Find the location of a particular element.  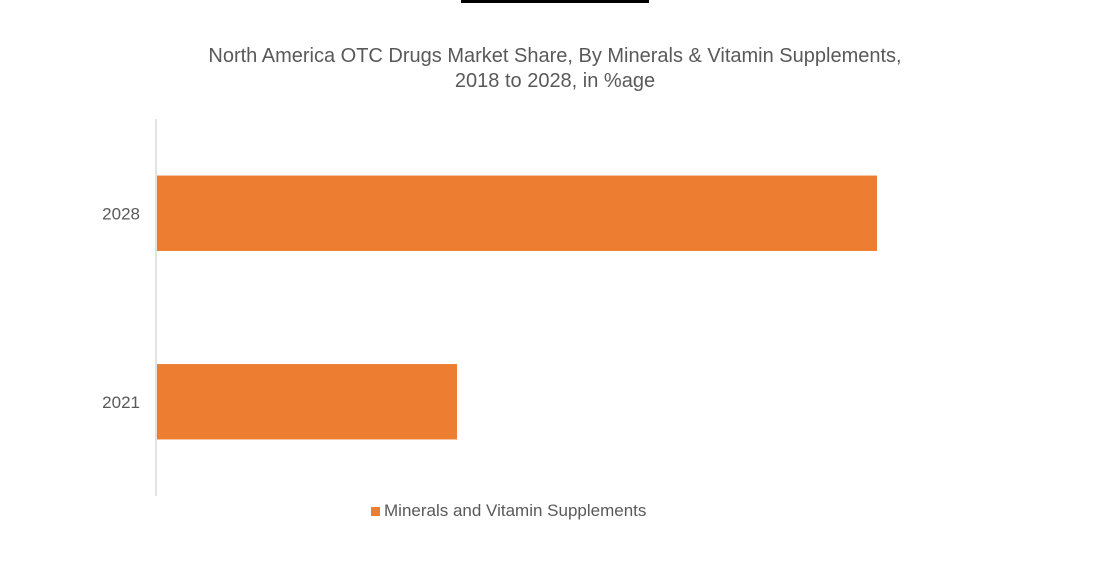

chart-legend: Minerals and Vitamin Supplements is located at coordinates (508, 511).